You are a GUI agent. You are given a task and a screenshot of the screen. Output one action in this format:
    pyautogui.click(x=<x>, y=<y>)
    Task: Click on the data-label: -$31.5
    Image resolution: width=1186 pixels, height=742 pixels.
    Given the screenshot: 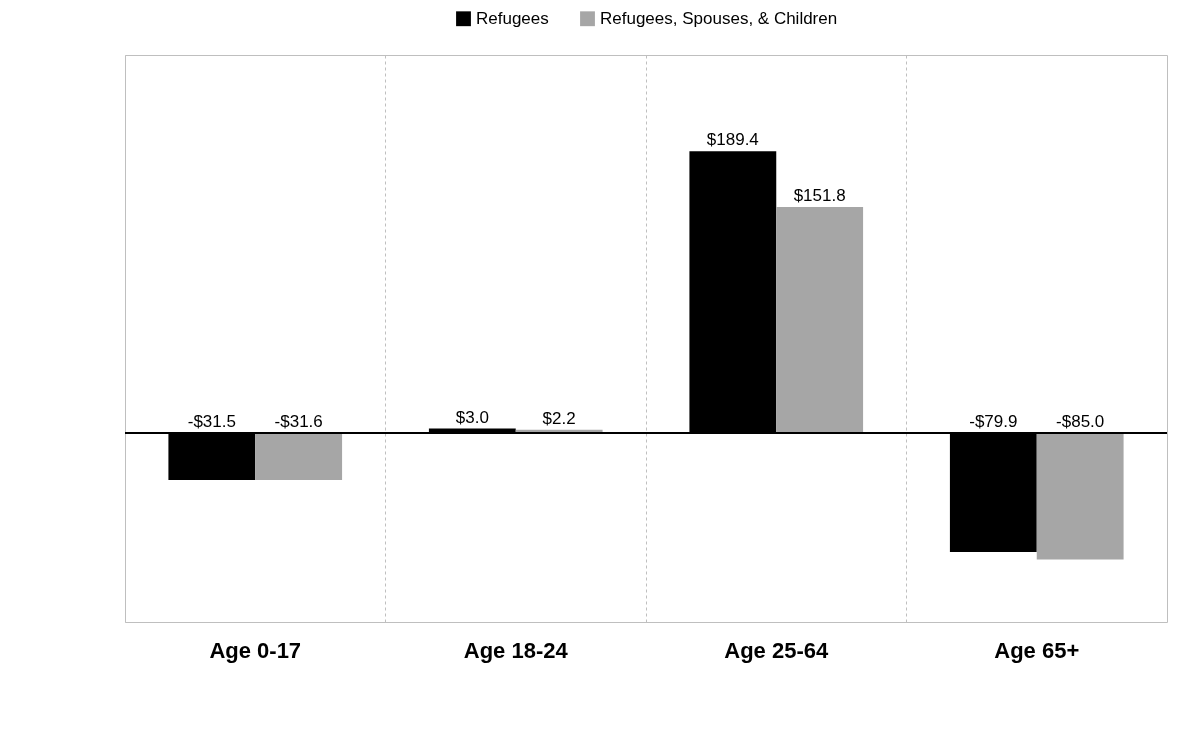 What is the action you would take?
    pyautogui.click(x=211, y=421)
    